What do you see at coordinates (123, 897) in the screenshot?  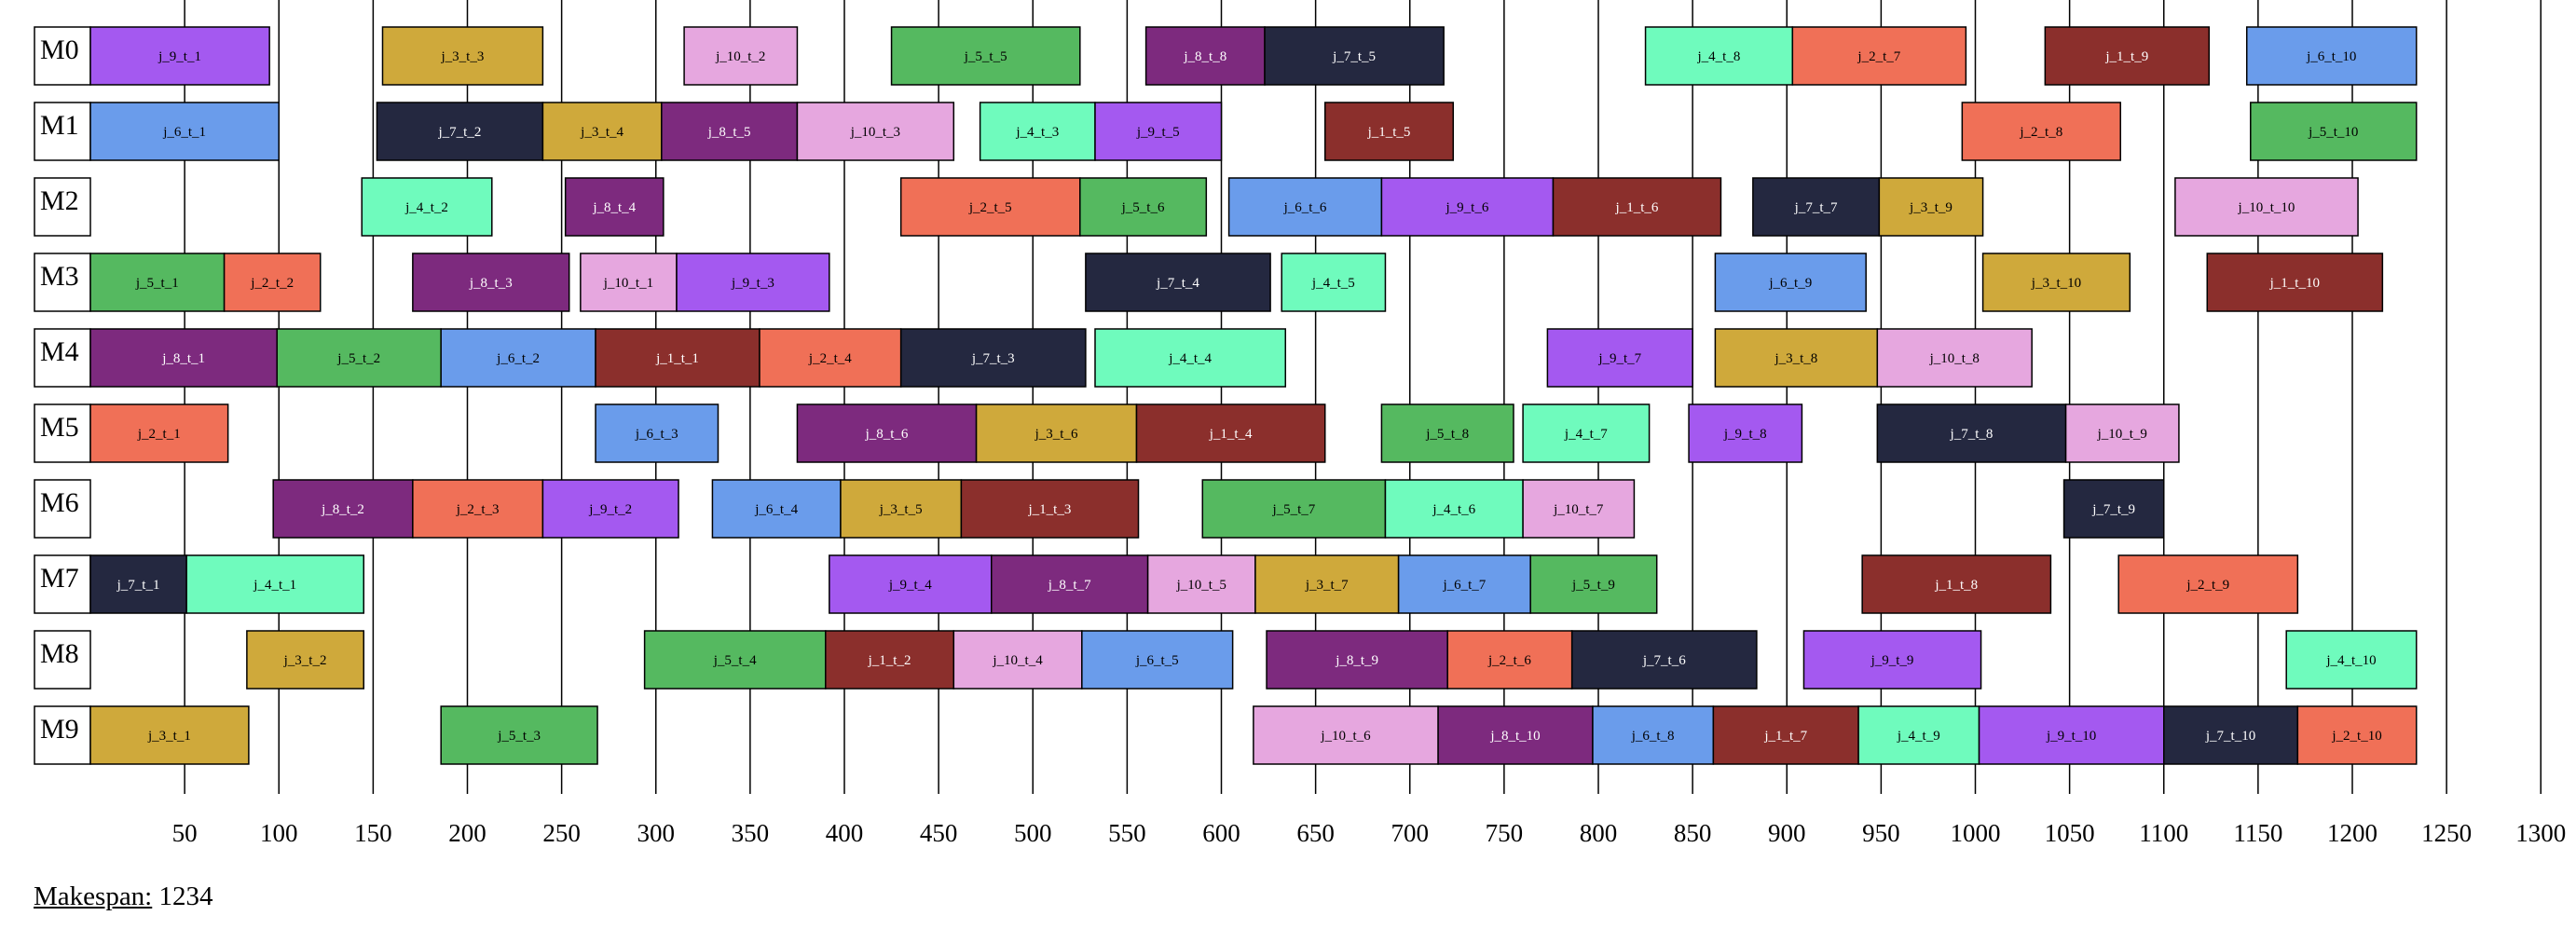 I see `makespan-readout: Makespan: 1234` at bounding box center [123, 897].